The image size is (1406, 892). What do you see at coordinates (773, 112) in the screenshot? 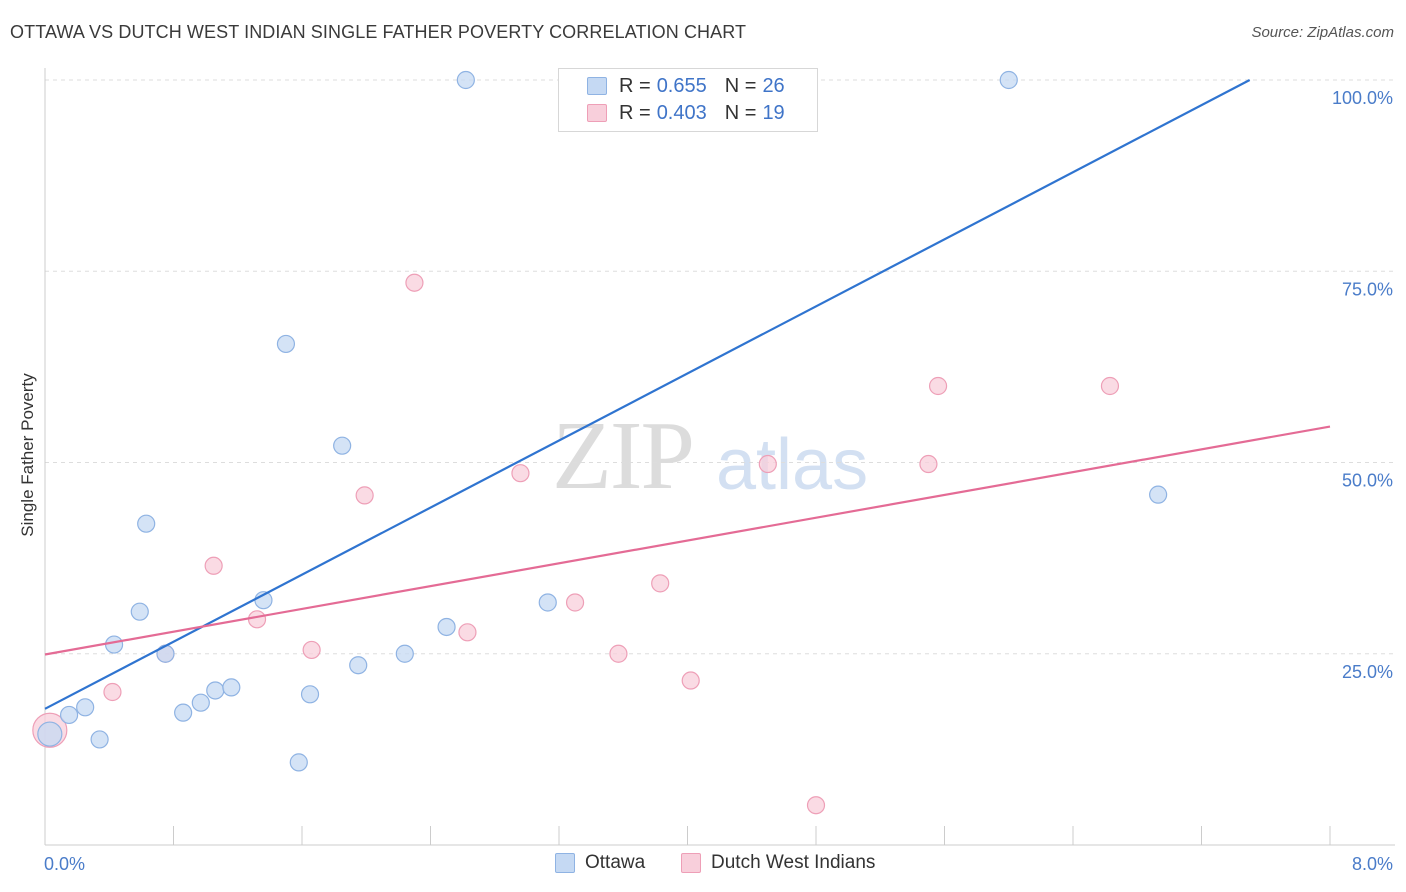
I see `dutch-n-value: 19` at bounding box center [773, 112].